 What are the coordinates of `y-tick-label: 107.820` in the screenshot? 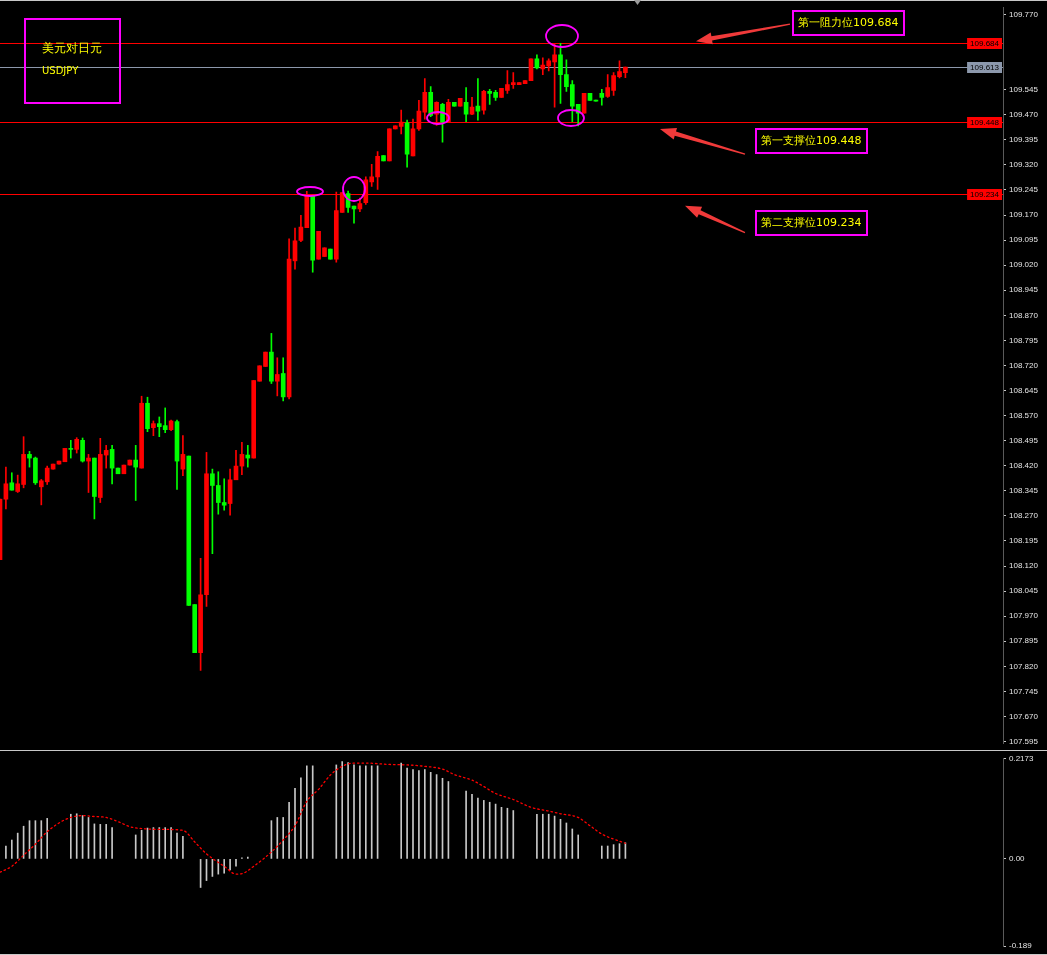 It's located at (1024, 666).